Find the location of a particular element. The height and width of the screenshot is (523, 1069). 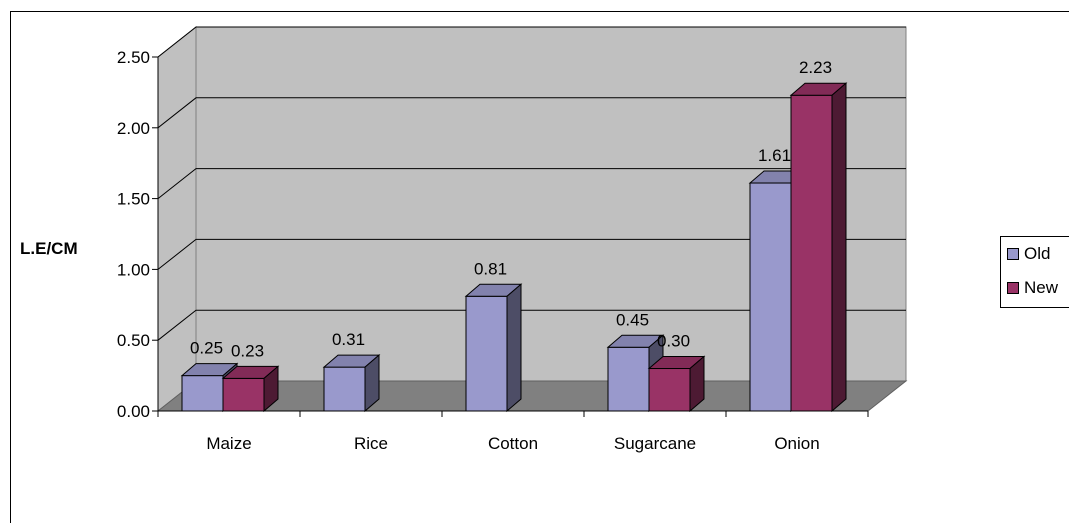

bar-old-cotton is located at coordinates (493, 348).